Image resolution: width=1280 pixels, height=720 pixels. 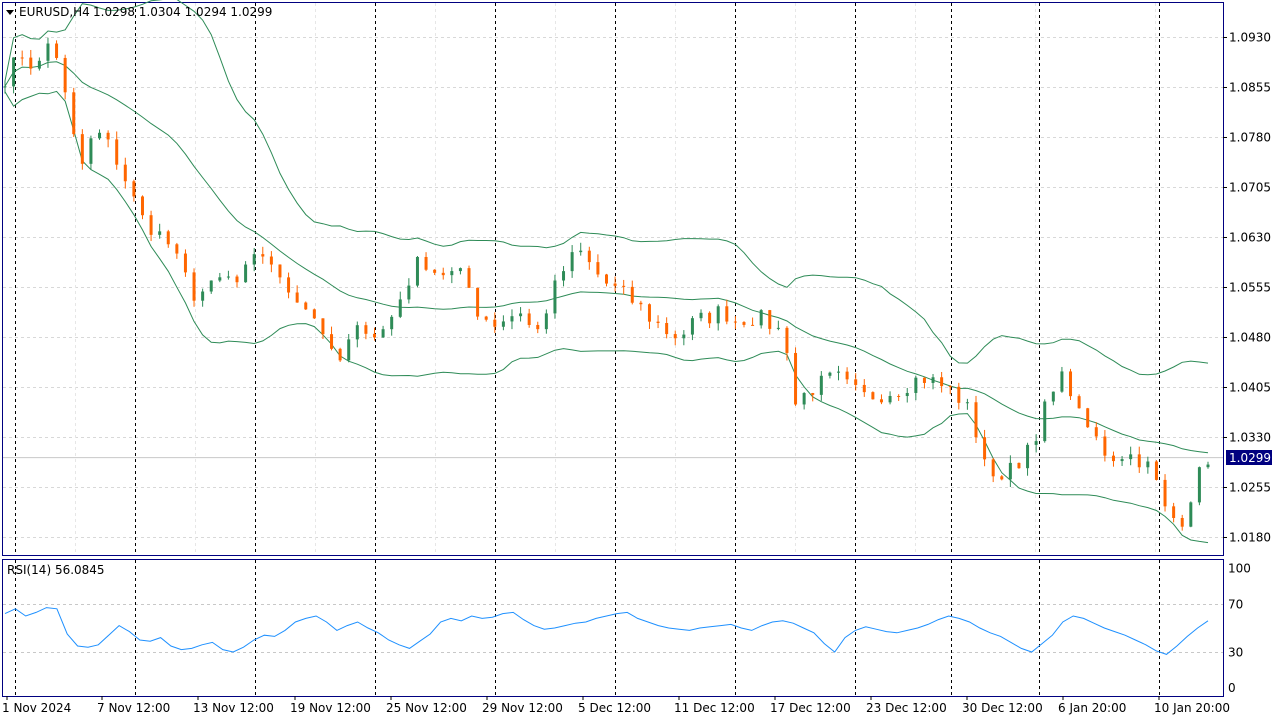 I want to click on price-tick-label: 1.0930, so click(x=1250, y=38).